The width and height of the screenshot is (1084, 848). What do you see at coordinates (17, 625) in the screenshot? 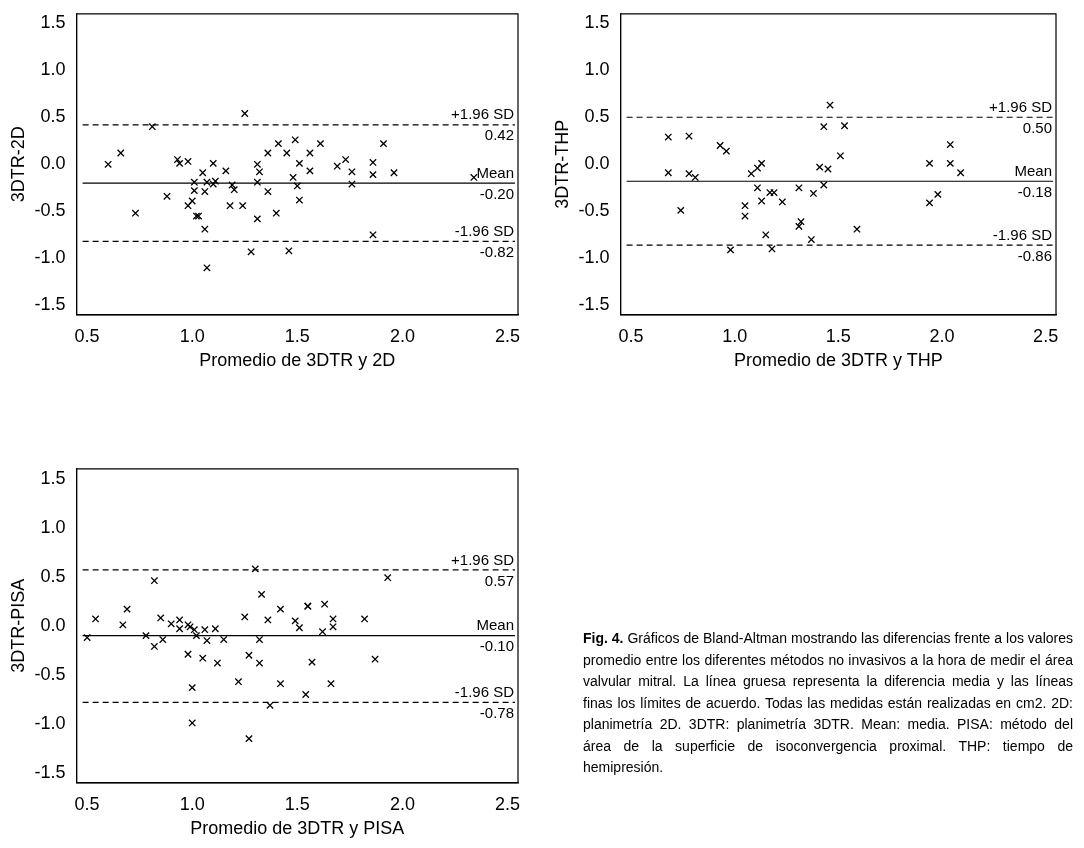
I see `y-axis-title: 3DTR-PISA` at bounding box center [17, 625].